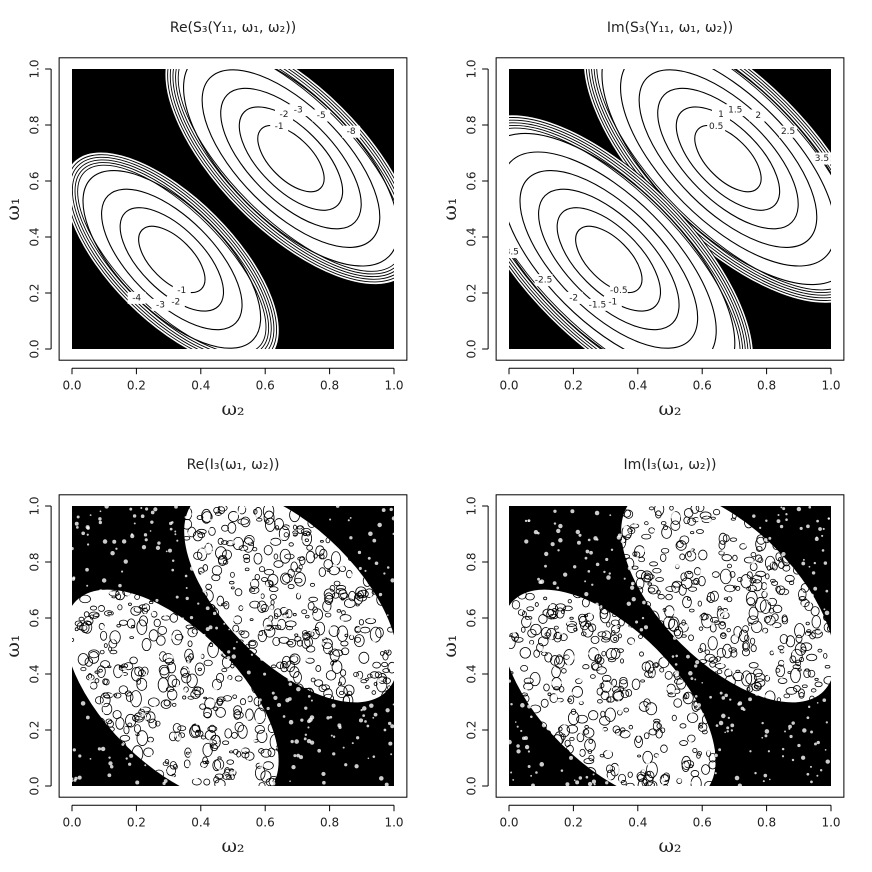 Image resolution: width=872 pixels, height=872 pixels. Describe the element at coordinates (637, 386) in the screenshot. I see `x-tick-label: 0.4` at that location.